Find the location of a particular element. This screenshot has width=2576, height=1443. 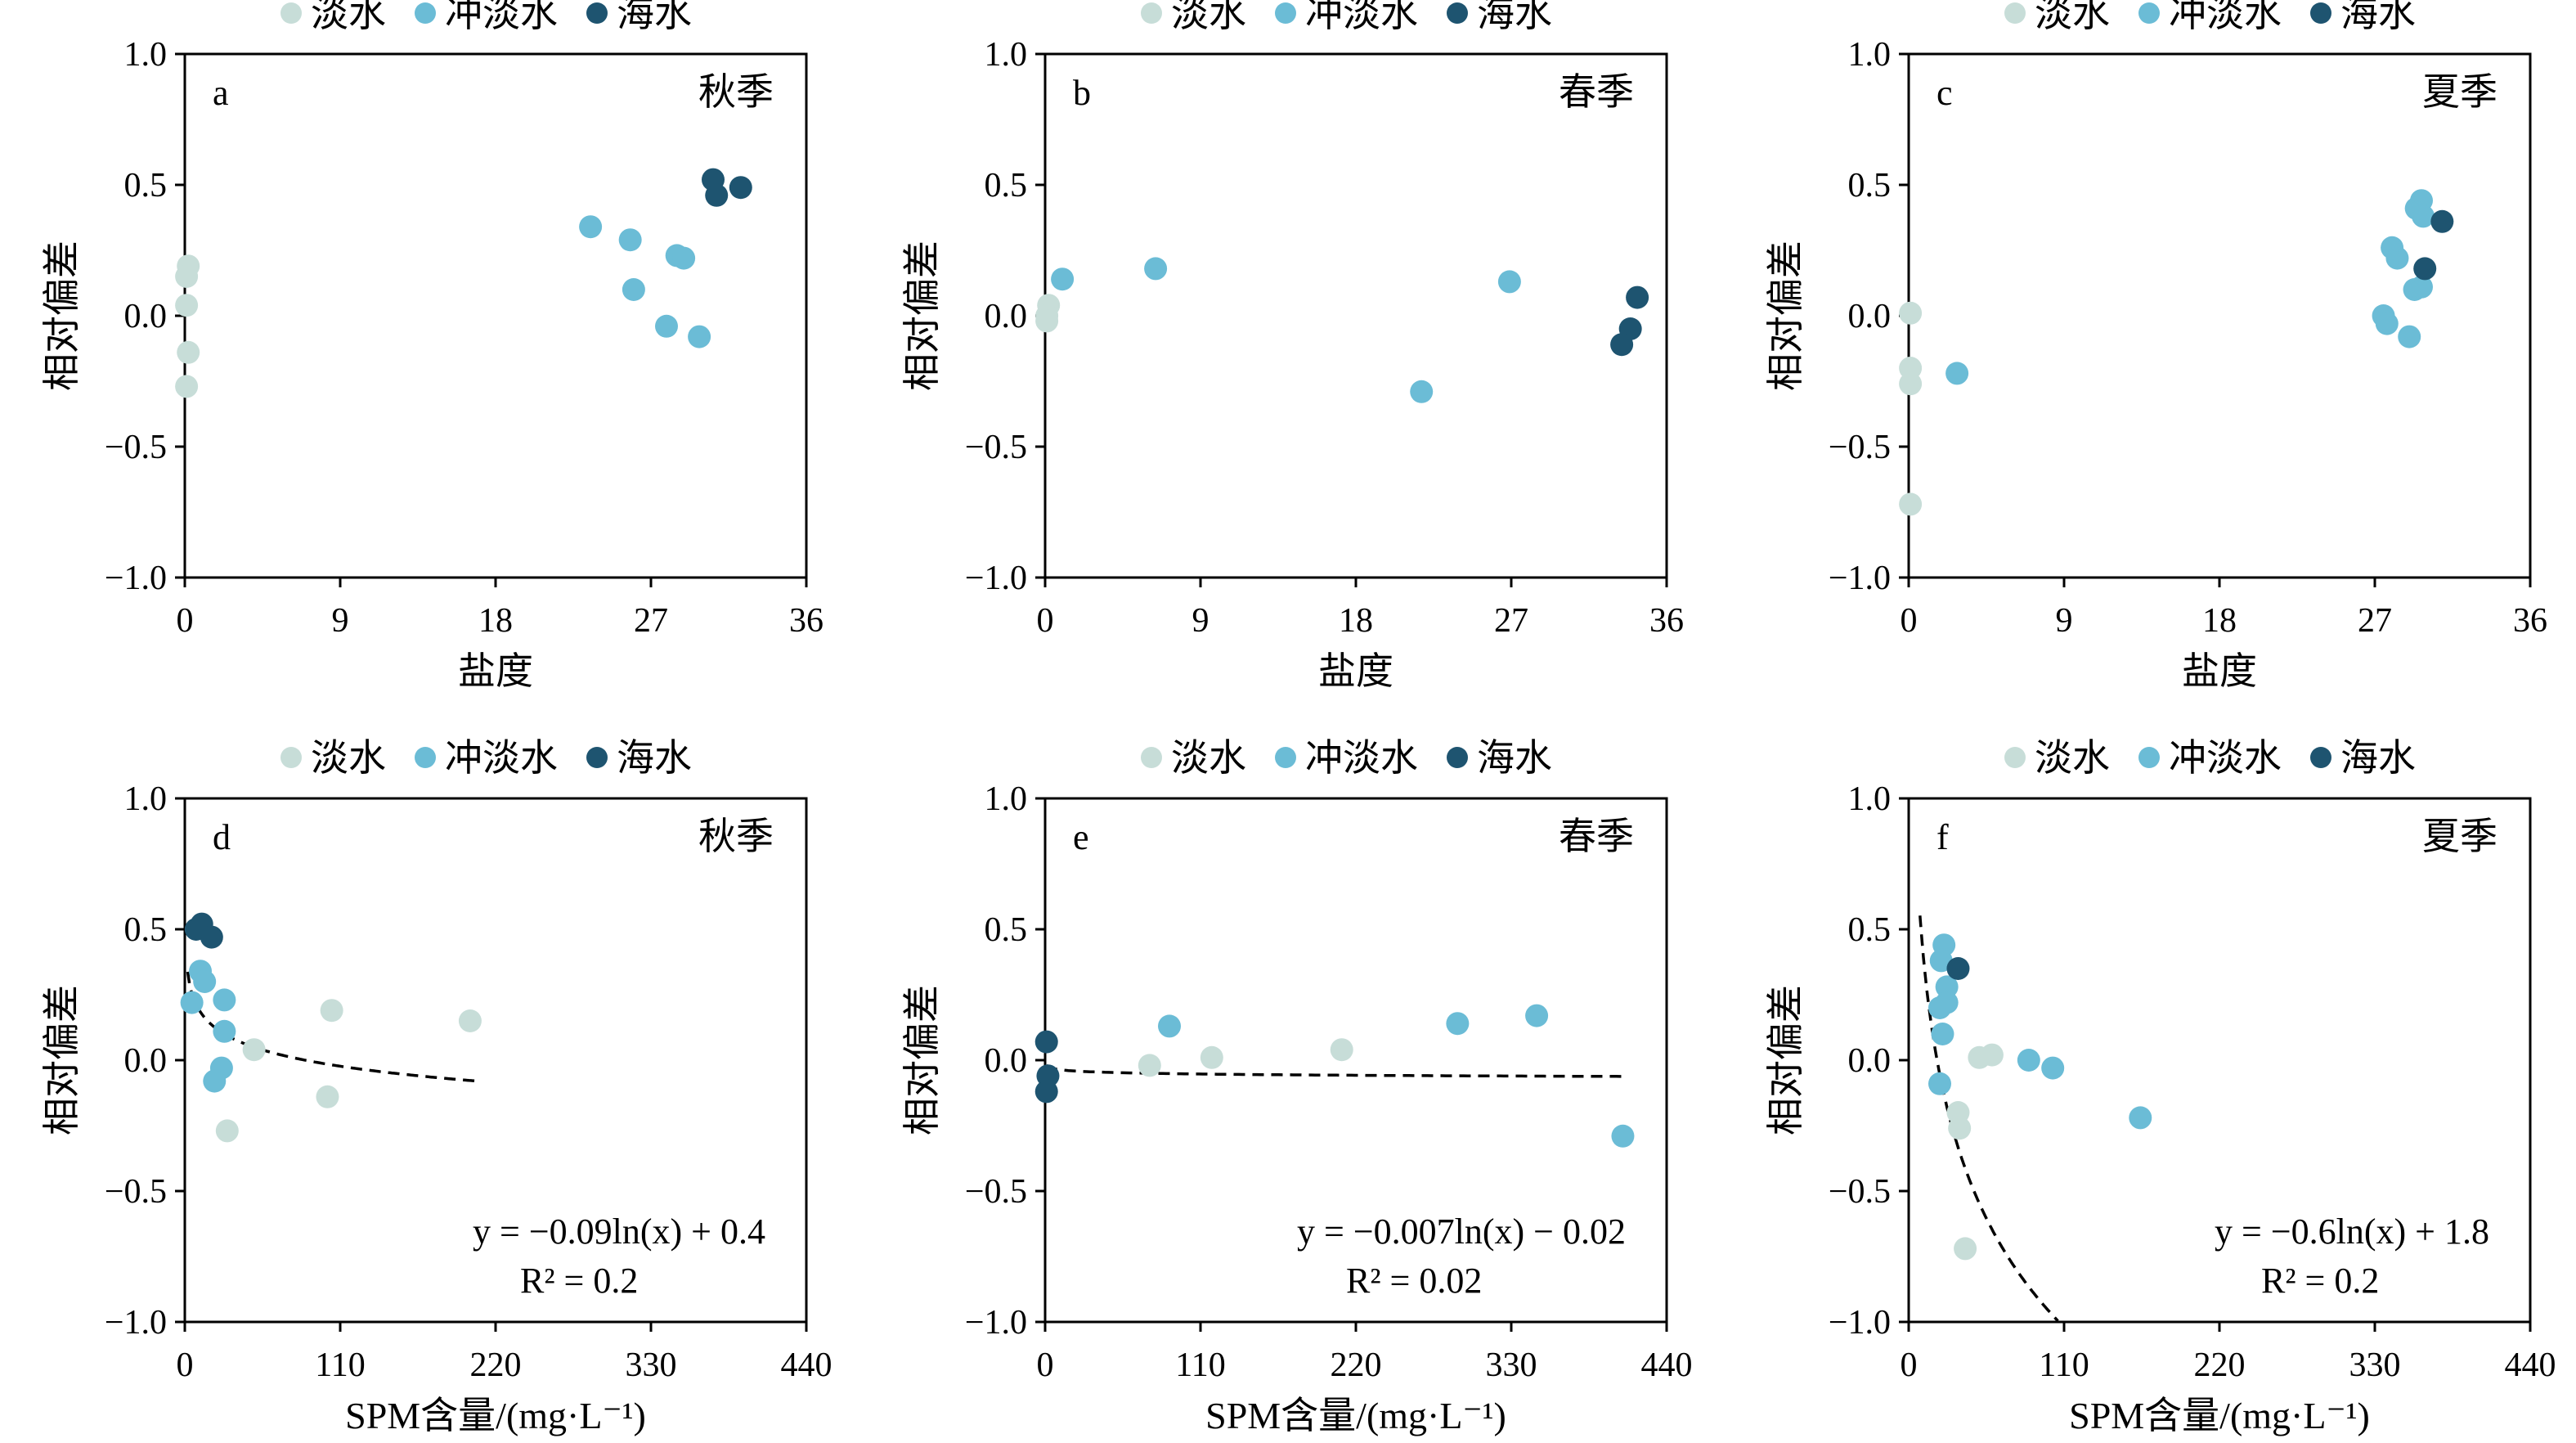

x-tick-label: 220 is located at coordinates (2220, 1365).